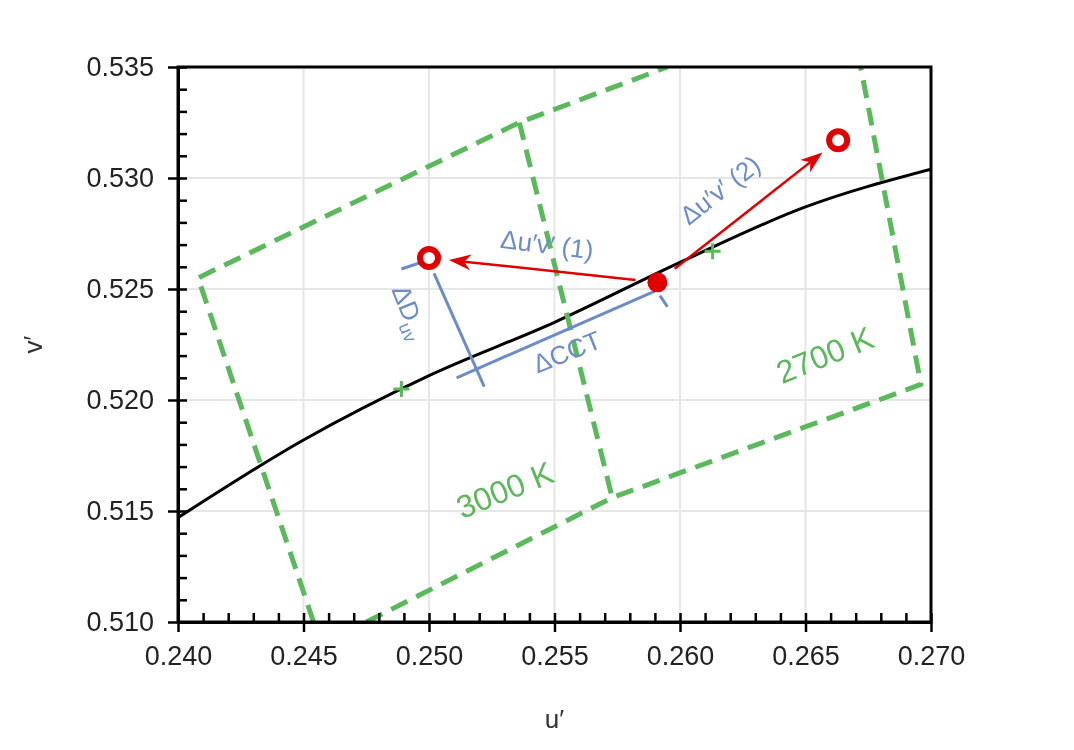  I want to click on x-tick-label: 0.260, so click(680, 656).